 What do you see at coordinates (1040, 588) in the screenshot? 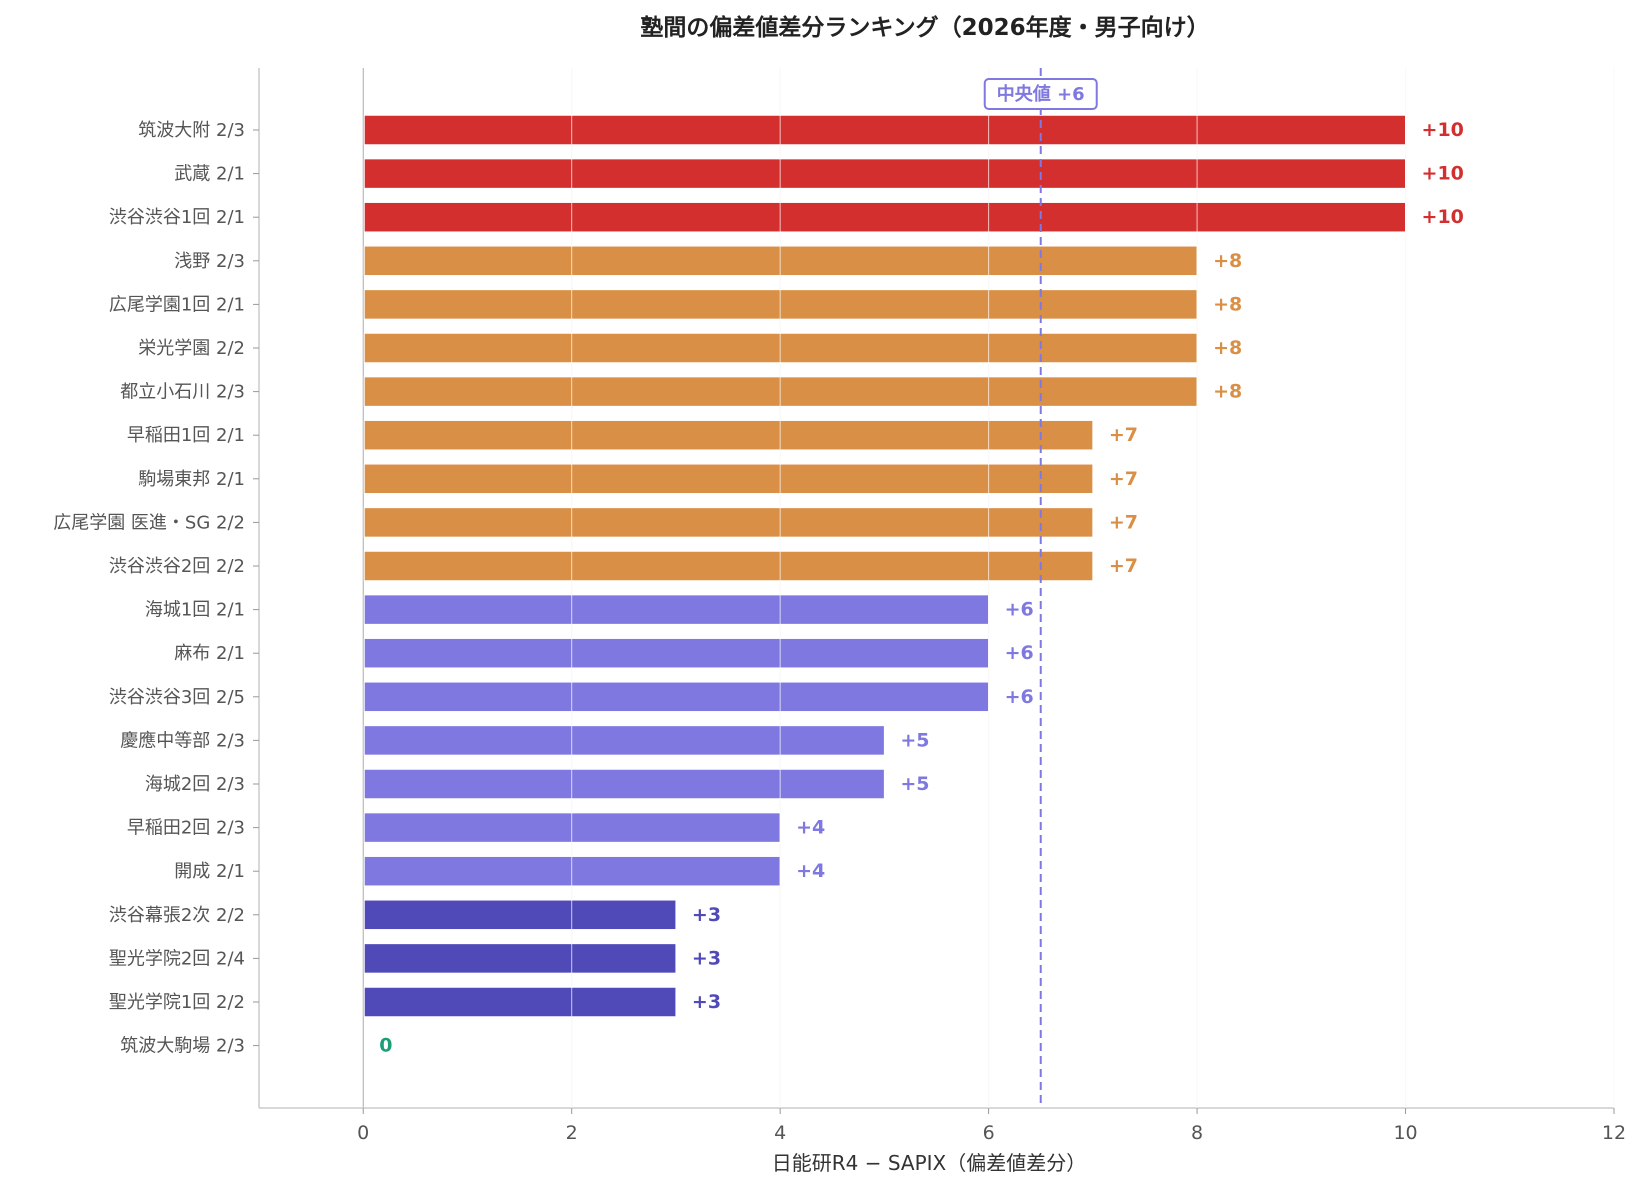
I see `median-line-group: 中央値 +6` at bounding box center [1040, 588].